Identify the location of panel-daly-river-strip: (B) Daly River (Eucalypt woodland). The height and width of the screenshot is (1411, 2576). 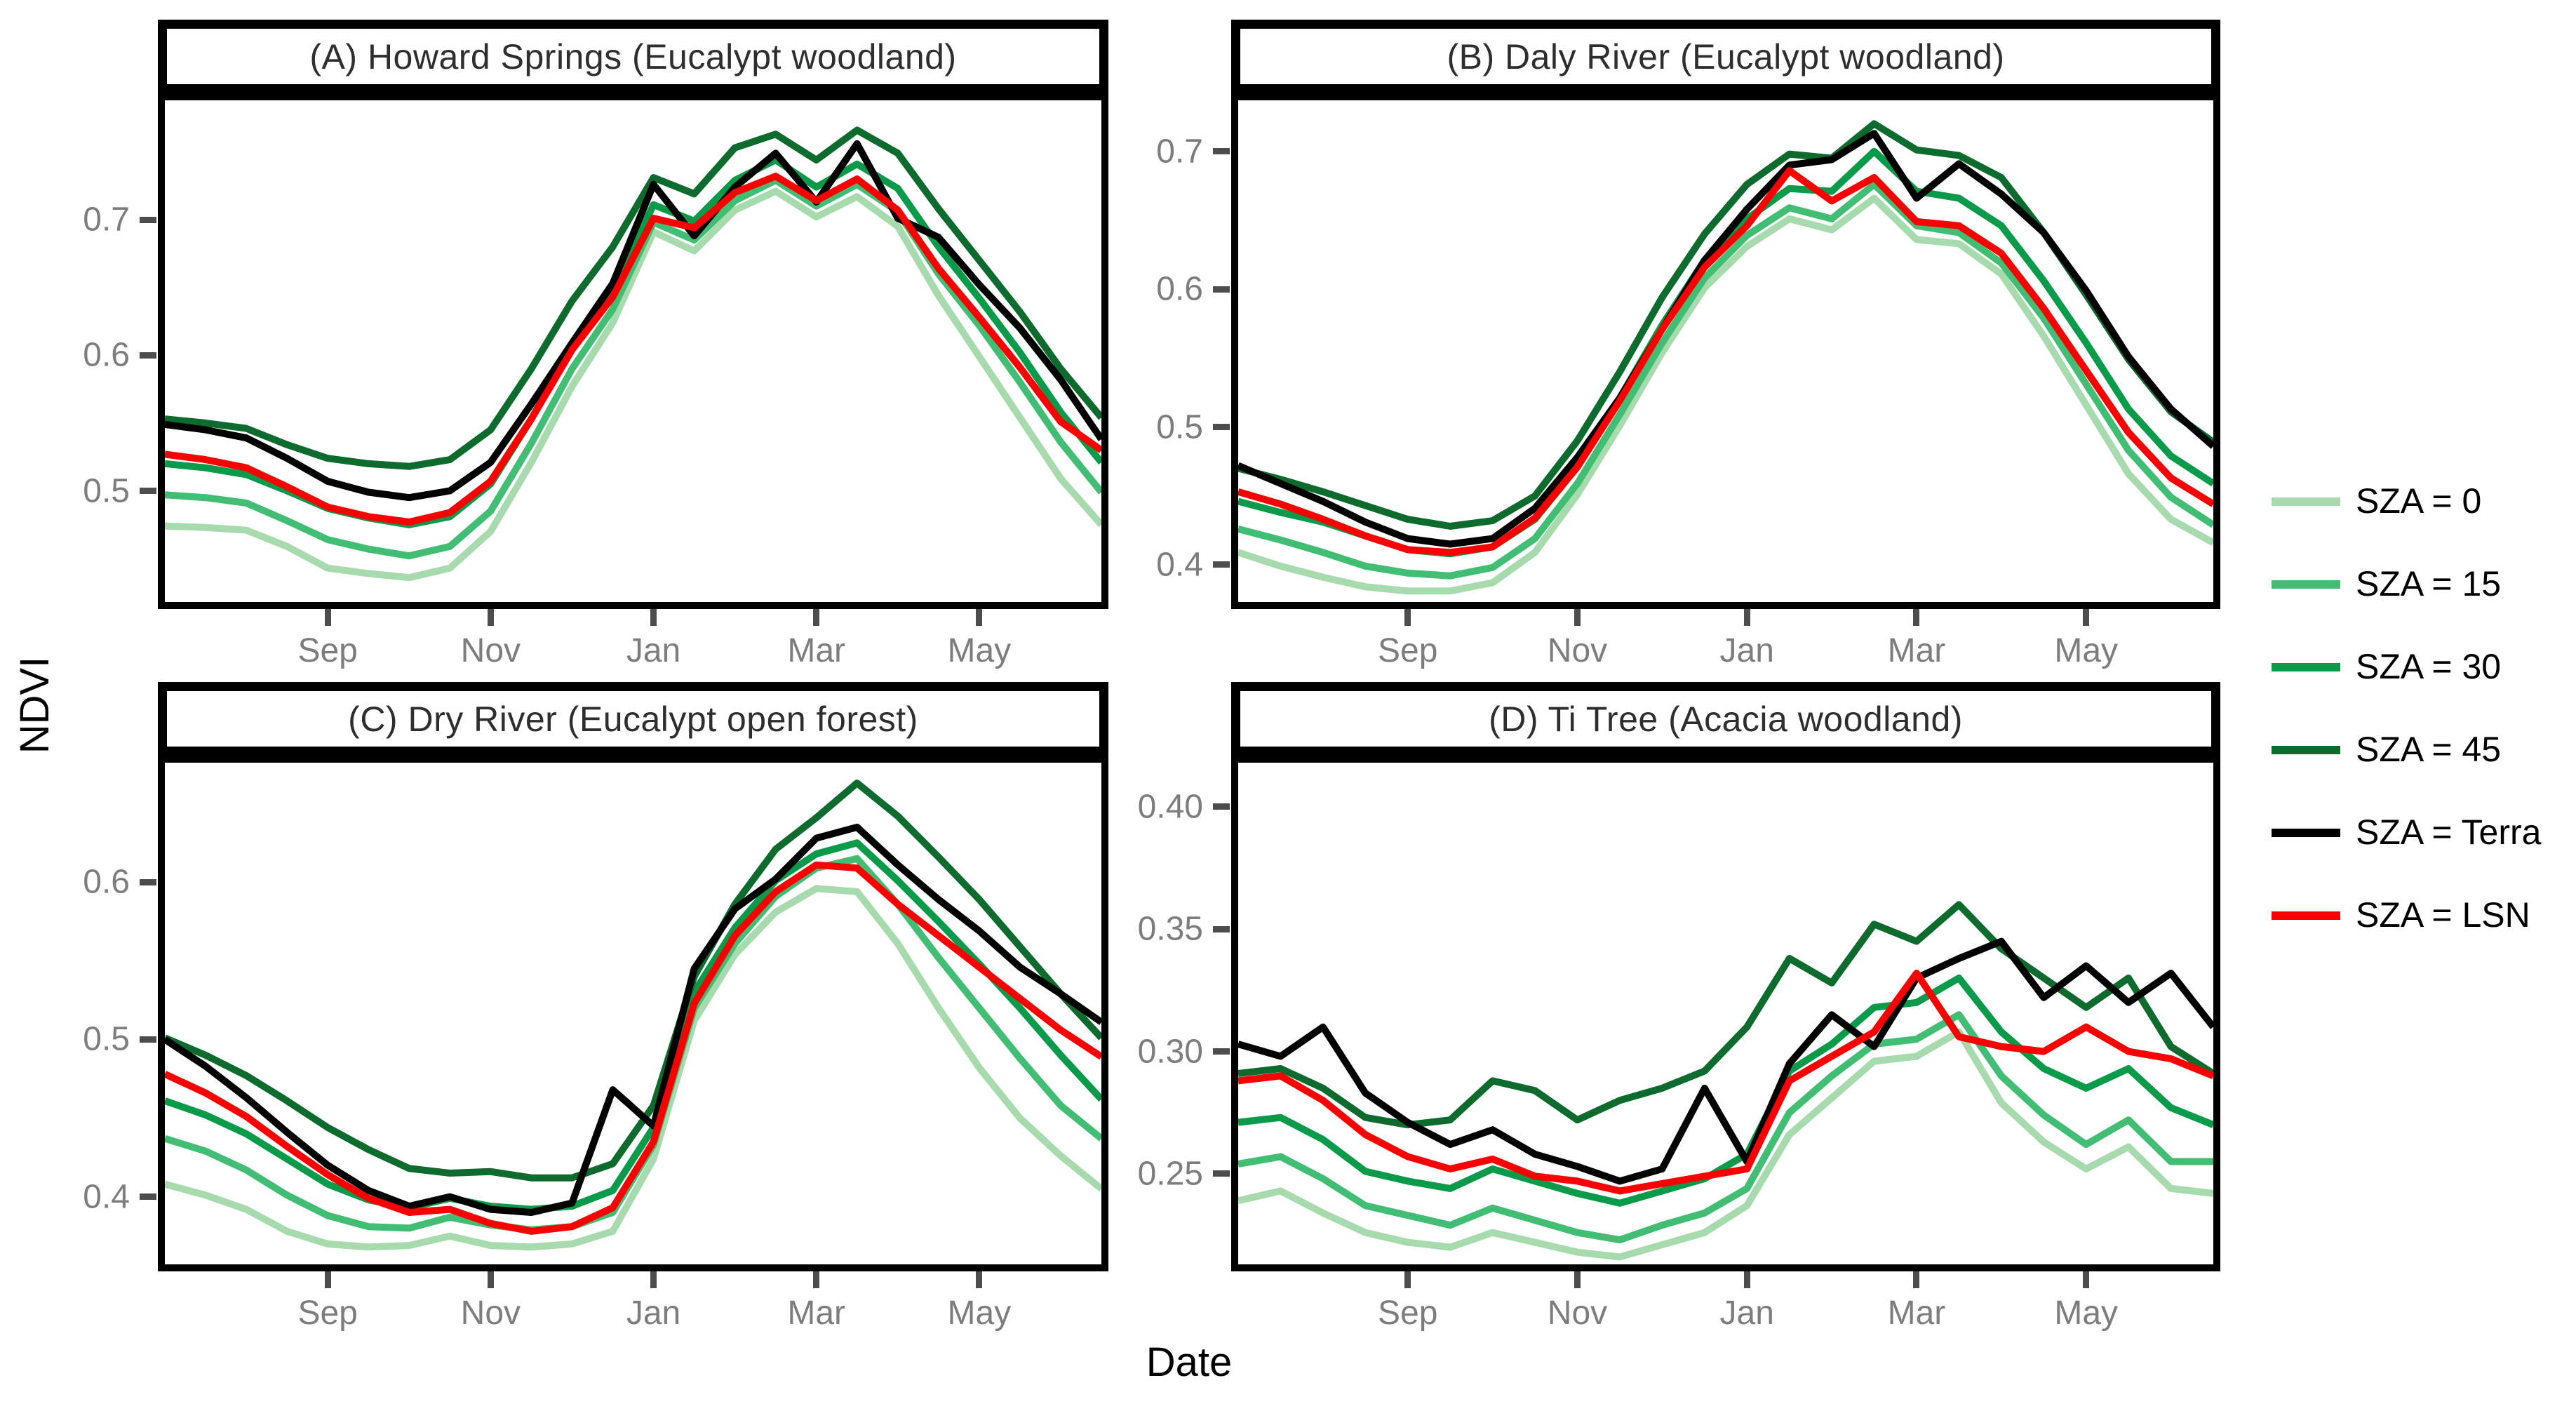
(1725, 56).